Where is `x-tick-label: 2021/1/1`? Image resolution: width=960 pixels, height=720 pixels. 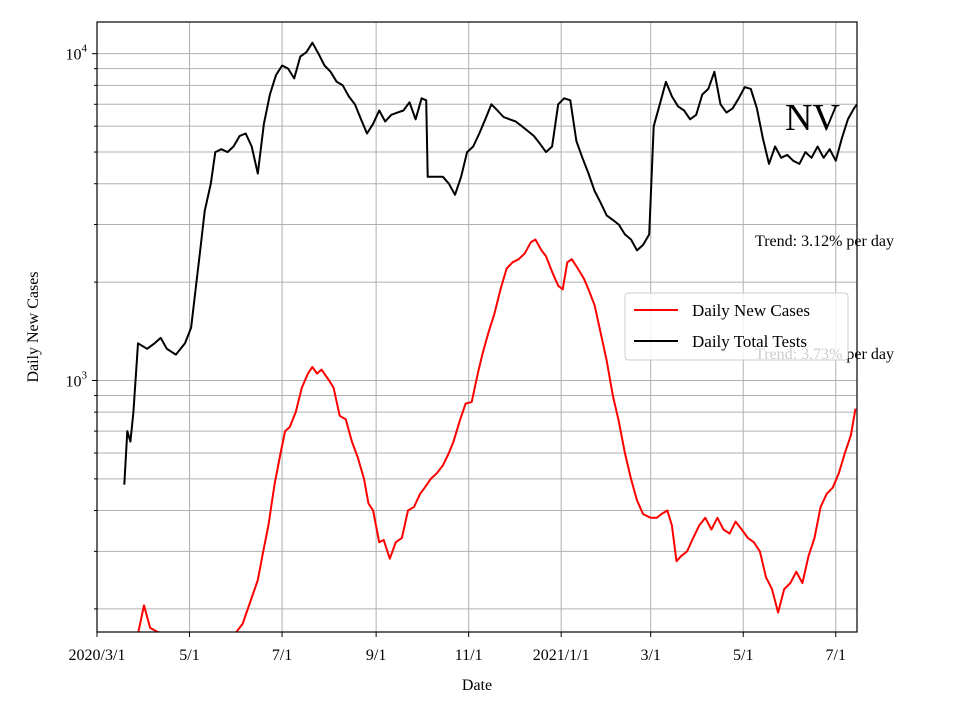
x-tick-label: 2021/1/1 is located at coordinates (561, 655).